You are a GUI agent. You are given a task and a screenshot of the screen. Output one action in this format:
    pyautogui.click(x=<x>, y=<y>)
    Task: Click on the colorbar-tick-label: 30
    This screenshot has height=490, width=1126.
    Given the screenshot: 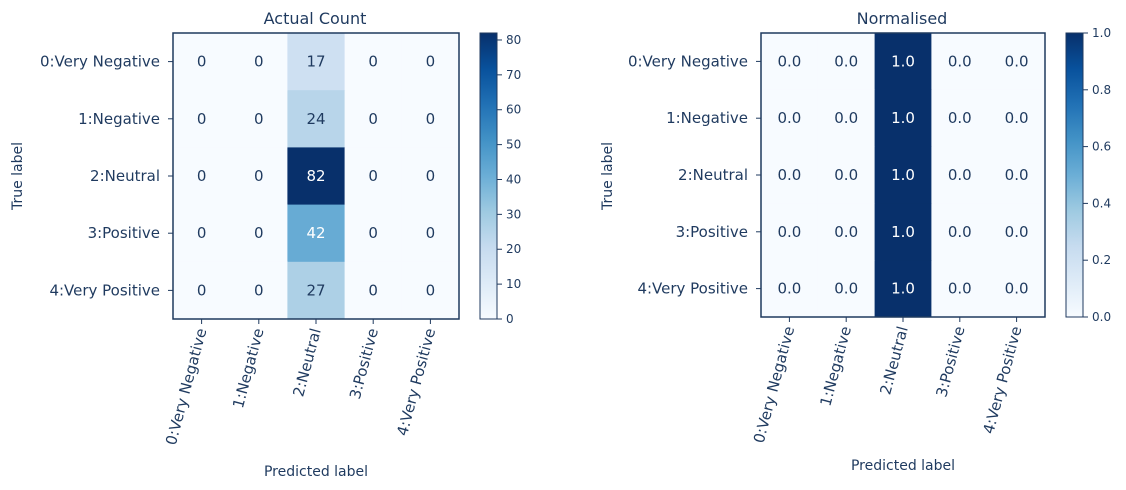 What is the action you would take?
    pyautogui.click(x=513, y=214)
    